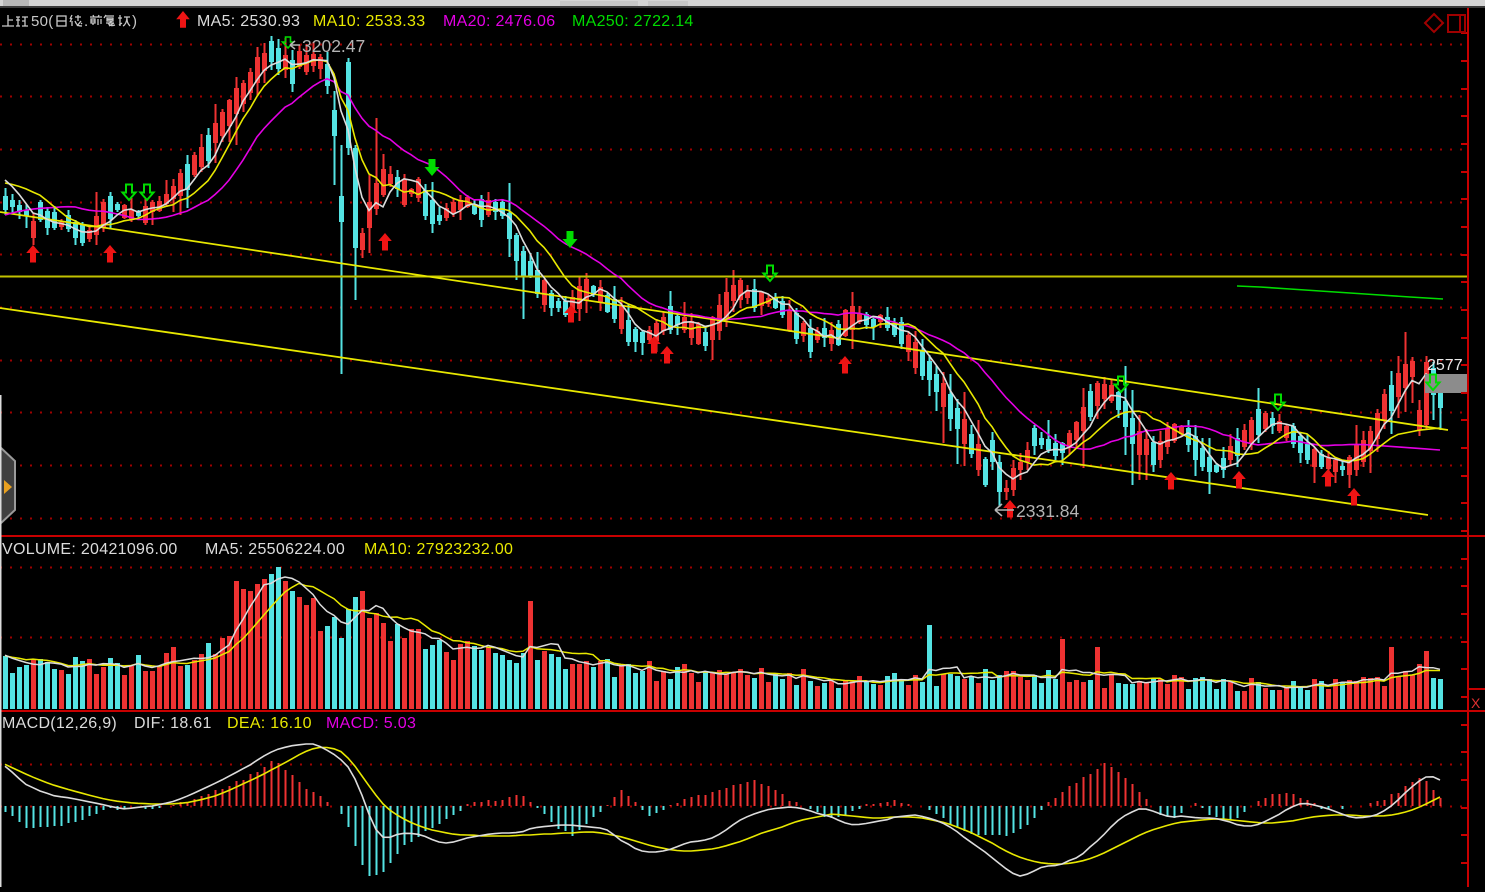  Describe the element at coordinates (173, 723) in the screenshot. I see `svg-text: DIF: 18.61` at that location.